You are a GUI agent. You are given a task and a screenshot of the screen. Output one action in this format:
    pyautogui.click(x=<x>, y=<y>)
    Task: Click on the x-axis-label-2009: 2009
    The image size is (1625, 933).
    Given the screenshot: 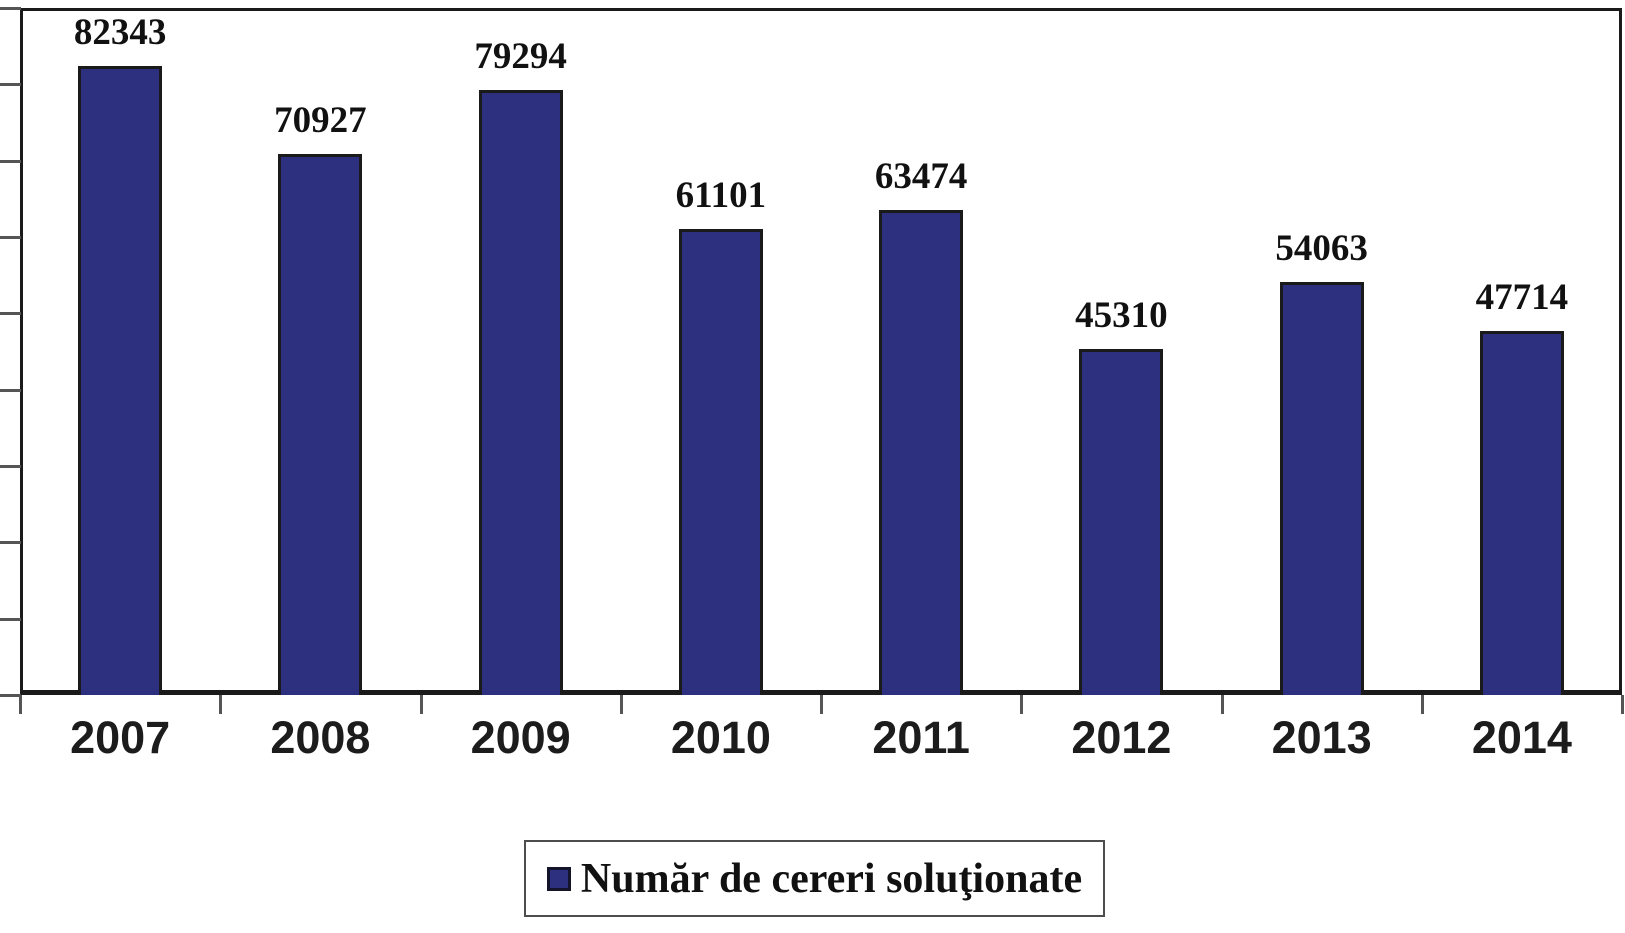 What is the action you would take?
    pyautogui.click(x=520, y=737)
    